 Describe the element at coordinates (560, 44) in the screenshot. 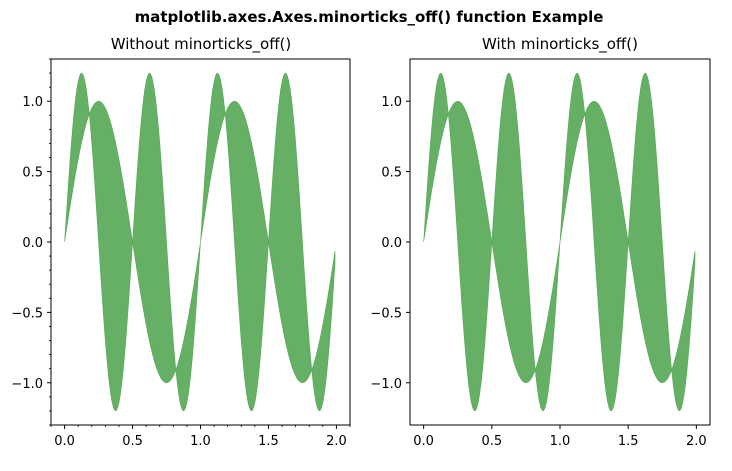

I see `axes-title-right: With minorticks_off()` at that location.